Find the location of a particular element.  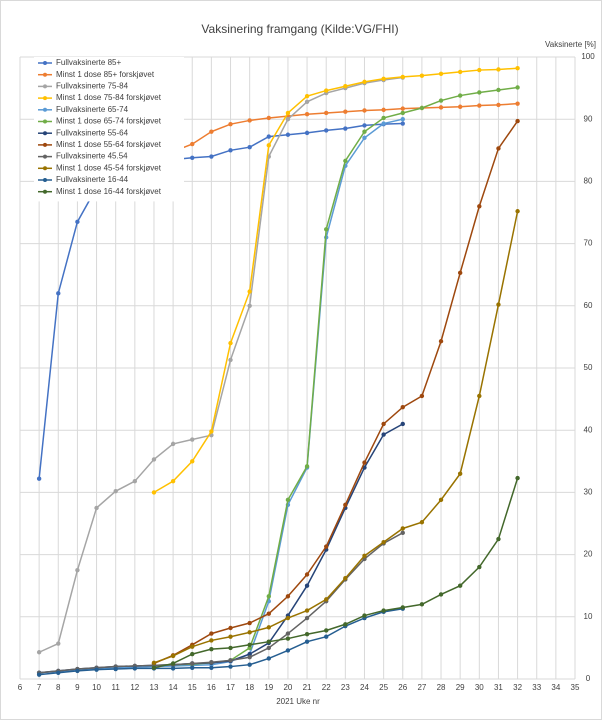

x-tick-label: 20 is located at coordinates (287, 687).